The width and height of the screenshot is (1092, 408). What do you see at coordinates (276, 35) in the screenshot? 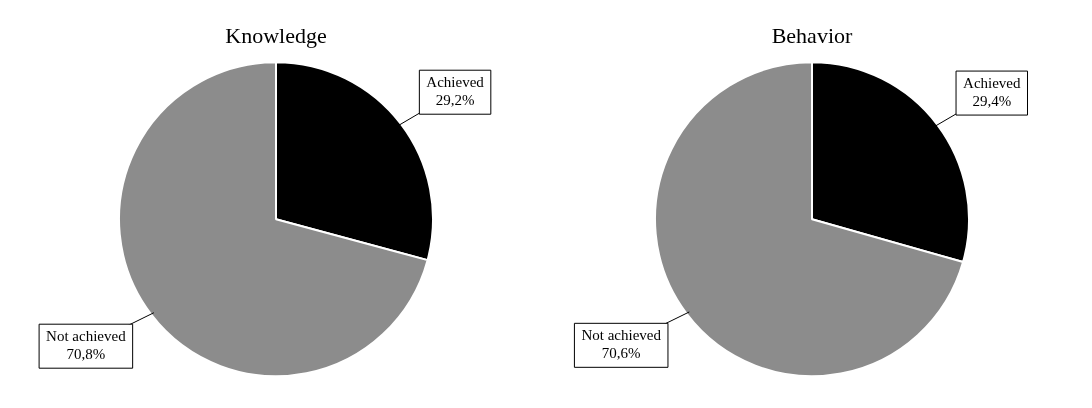
I see `chart-title: Knowledge` at bounding box center [276, 35].